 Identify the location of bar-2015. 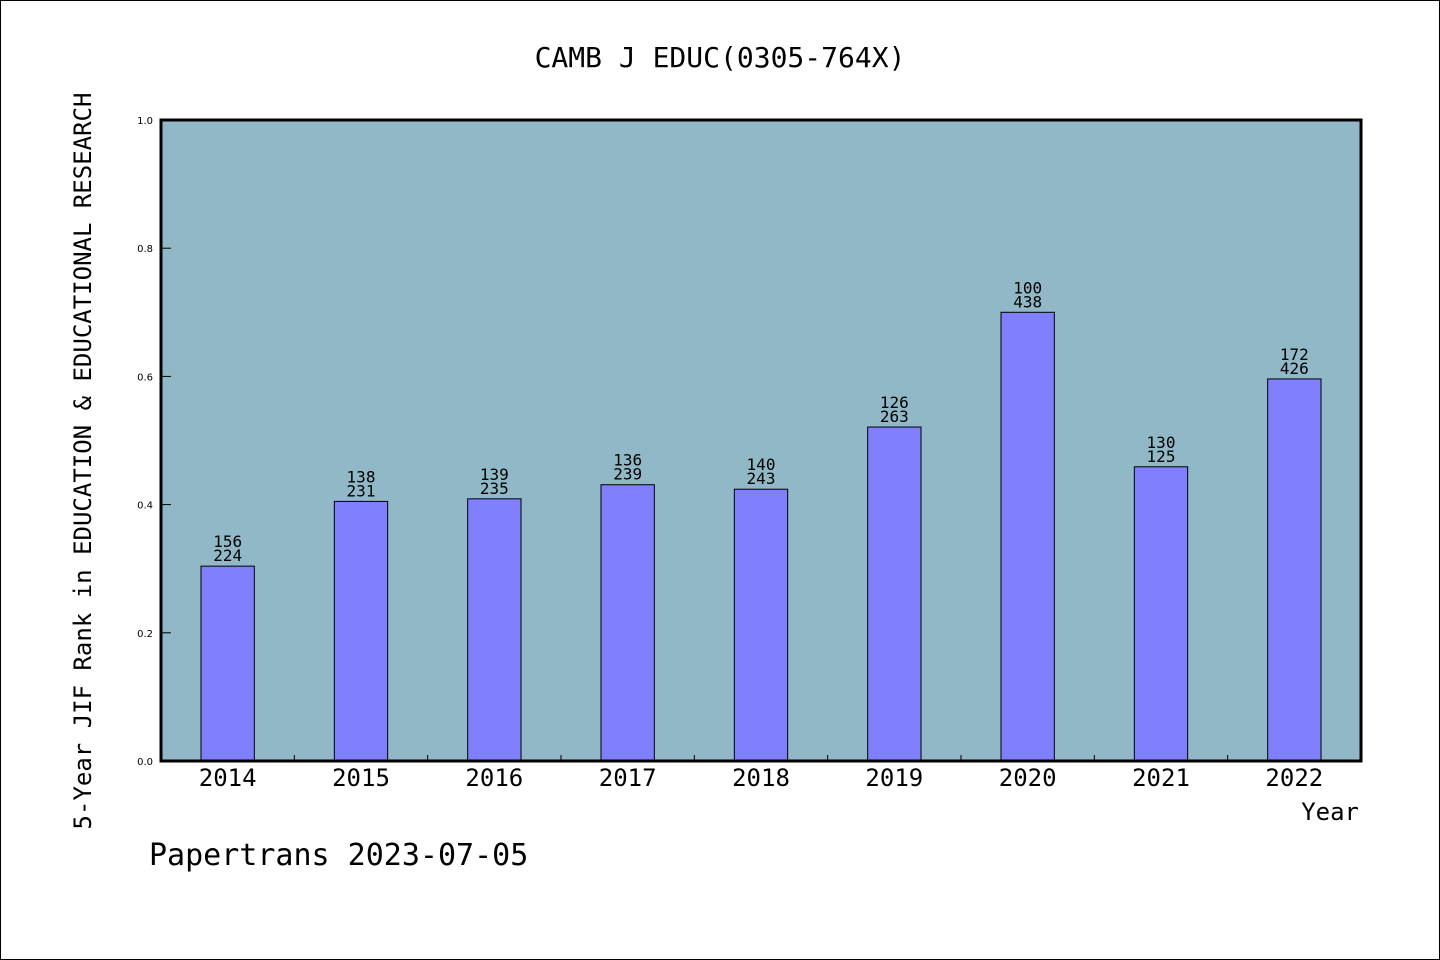
(361, 631).